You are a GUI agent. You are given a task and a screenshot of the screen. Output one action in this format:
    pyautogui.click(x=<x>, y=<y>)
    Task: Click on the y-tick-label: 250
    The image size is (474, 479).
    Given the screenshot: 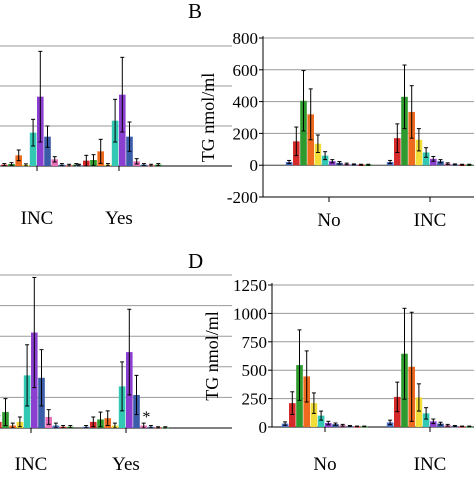 What is the action you would take?
    pyautogui.click(x=255, y=399)
    